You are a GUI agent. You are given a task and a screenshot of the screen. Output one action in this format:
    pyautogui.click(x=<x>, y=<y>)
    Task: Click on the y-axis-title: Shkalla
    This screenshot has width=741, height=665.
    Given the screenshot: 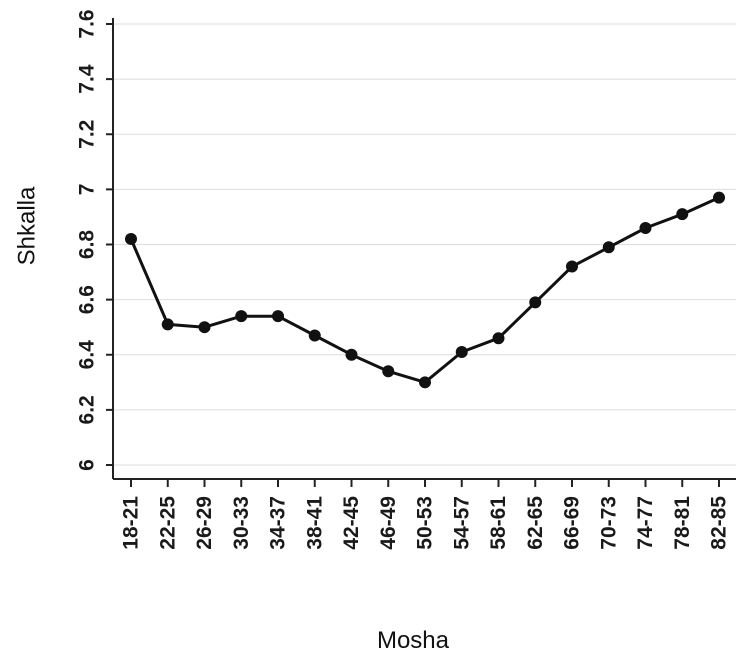 What is the action you would take?
    pyautogui.click(x=27, y=225)
    